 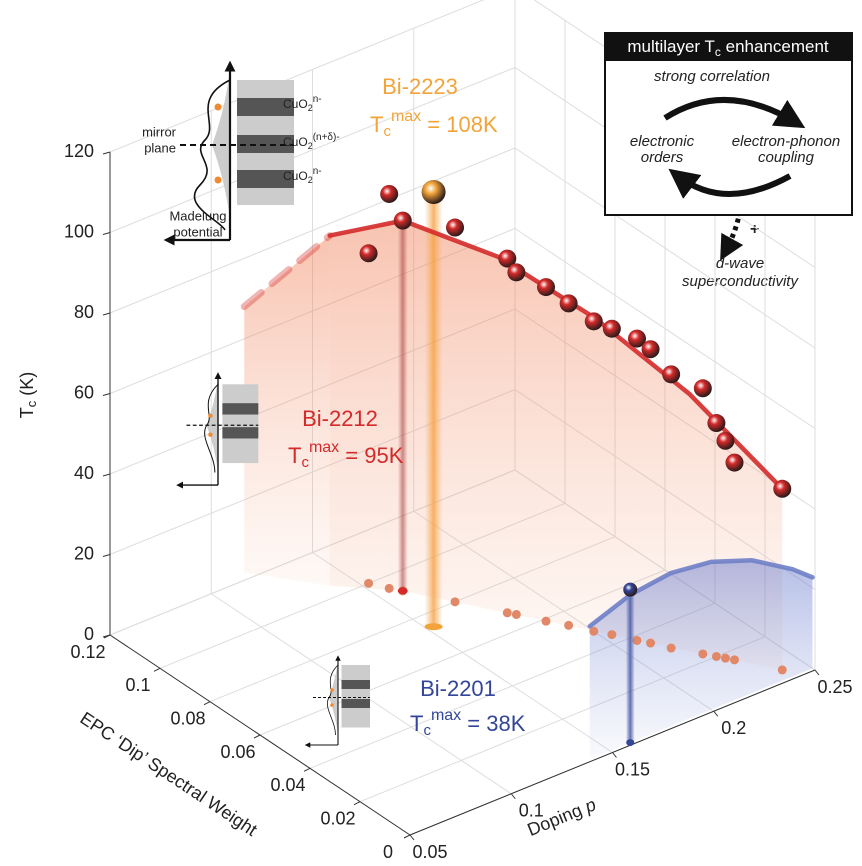 I want to click on inset-left: orders, so click(x=662, y=157).